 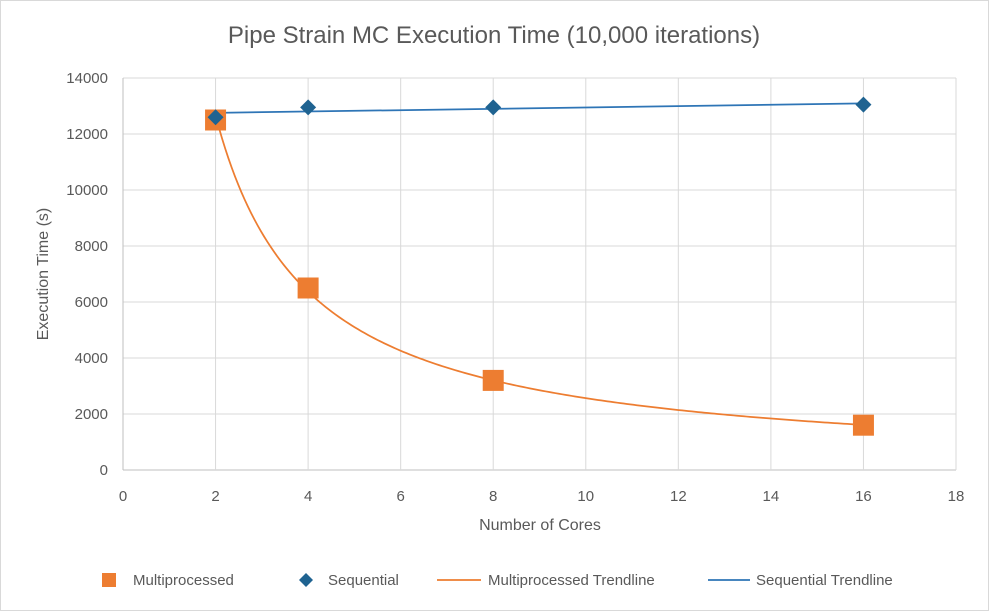 I want to click on y-tick-label: 14000, so click(x=87, y=78).